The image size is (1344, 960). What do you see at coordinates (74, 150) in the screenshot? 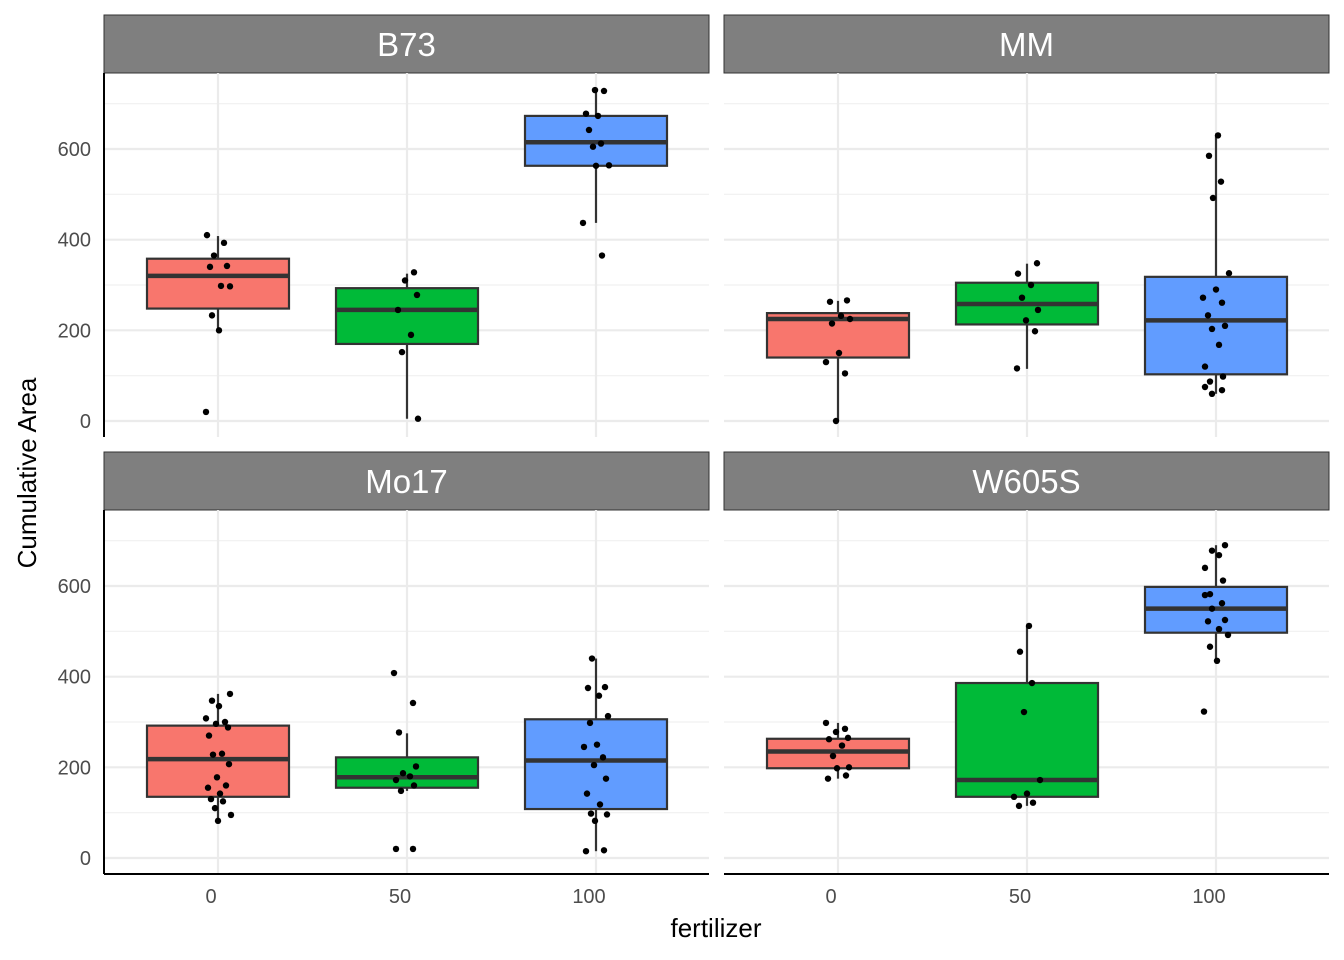
I see `y-tick-label: 600` at bounding box center [74, 150].